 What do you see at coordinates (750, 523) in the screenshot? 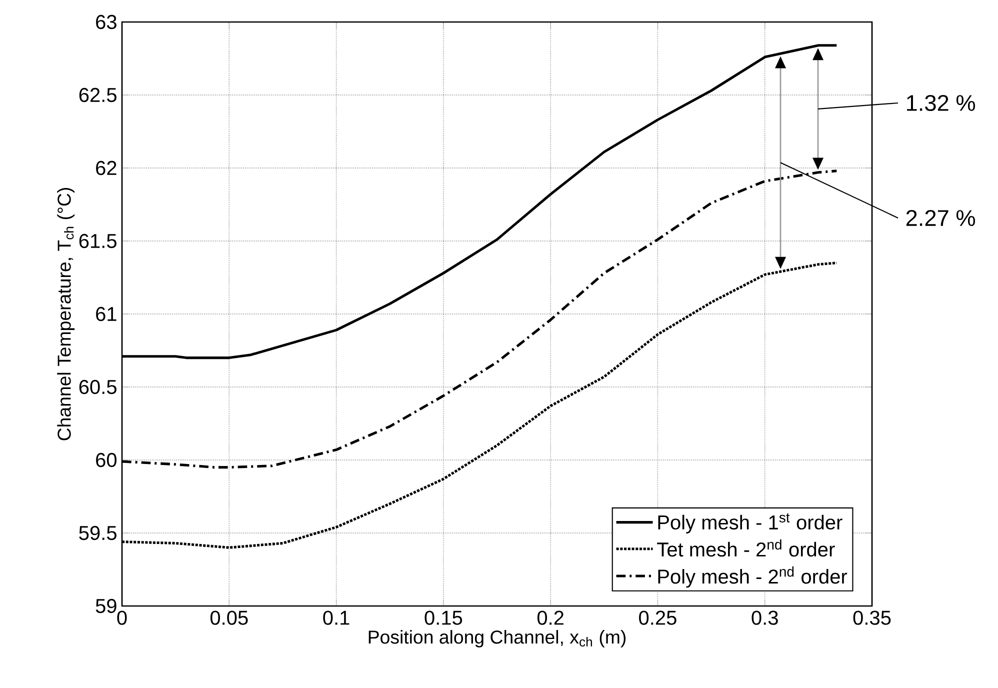
I see `legend-label: Poly mesh - 1$^{st}$ order` at bounding box center [750, 523].